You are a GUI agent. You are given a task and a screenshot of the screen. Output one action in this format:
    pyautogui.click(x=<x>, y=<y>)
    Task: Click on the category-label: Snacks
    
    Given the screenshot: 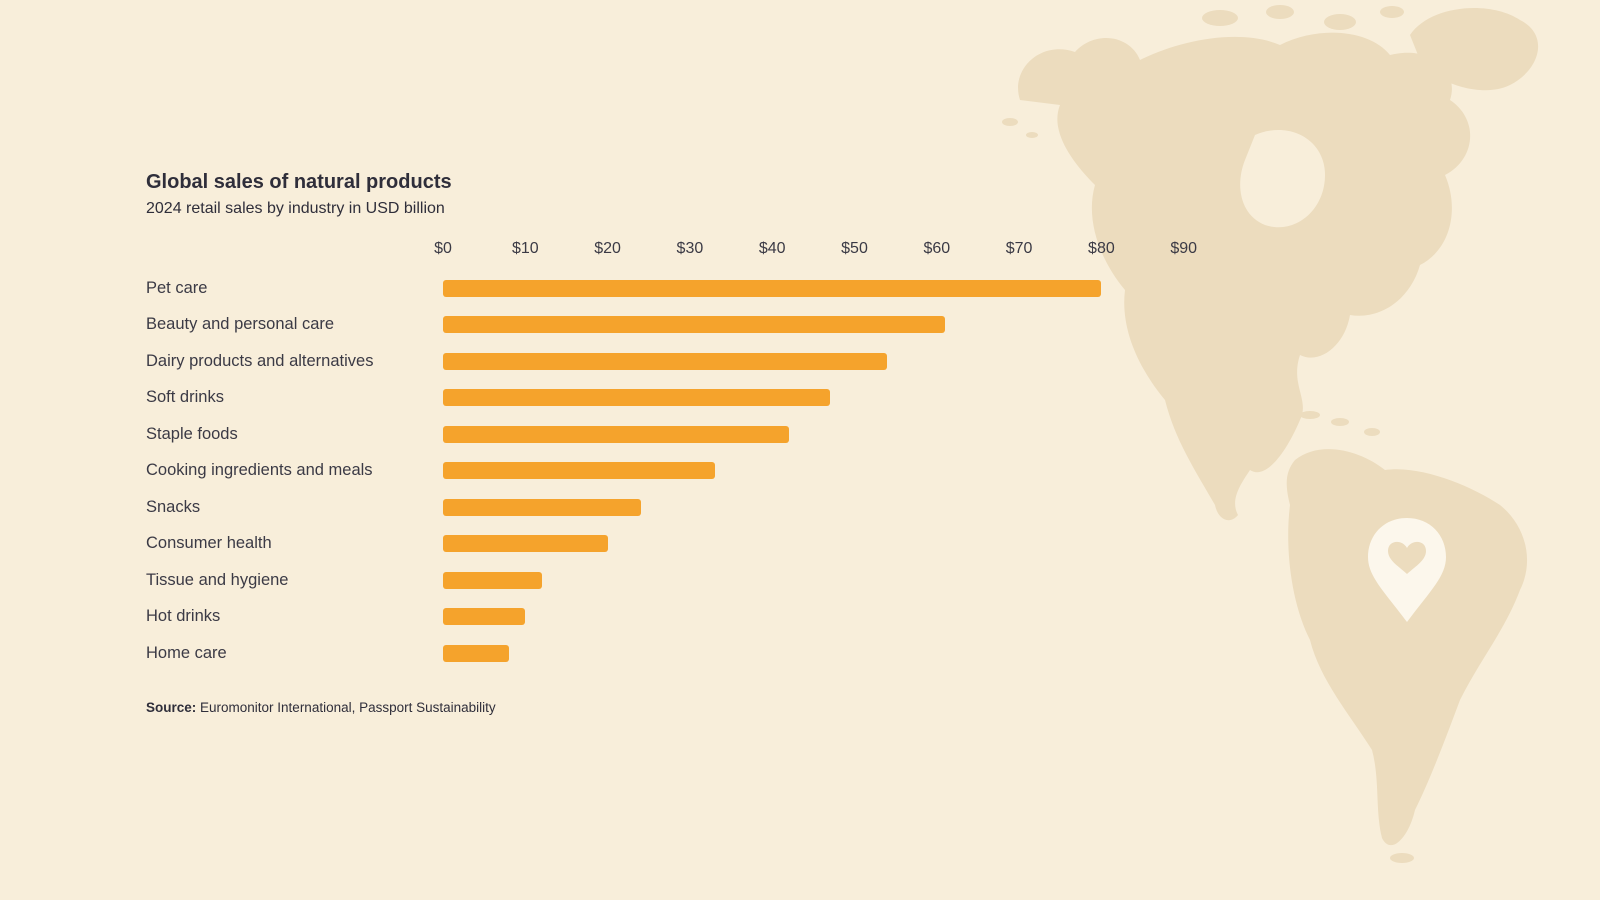 What is the action you would take?
    pyautogui.click(x=173, y=506)
    